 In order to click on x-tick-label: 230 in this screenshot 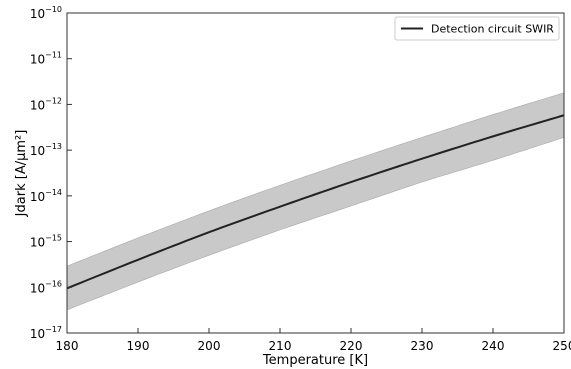, I will do `click(422, 346)`.